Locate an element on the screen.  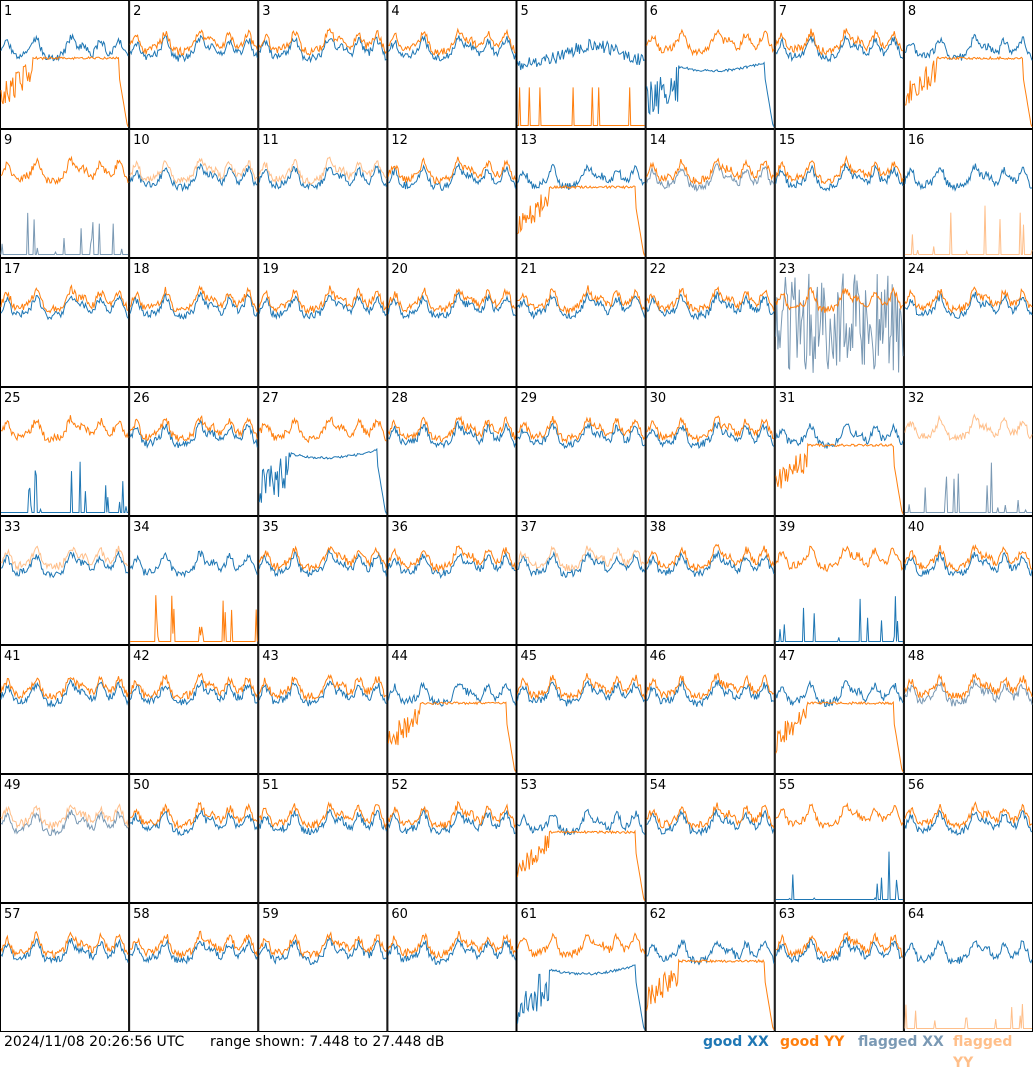
panel-22-xx-line is located at coordinates (710, 305).